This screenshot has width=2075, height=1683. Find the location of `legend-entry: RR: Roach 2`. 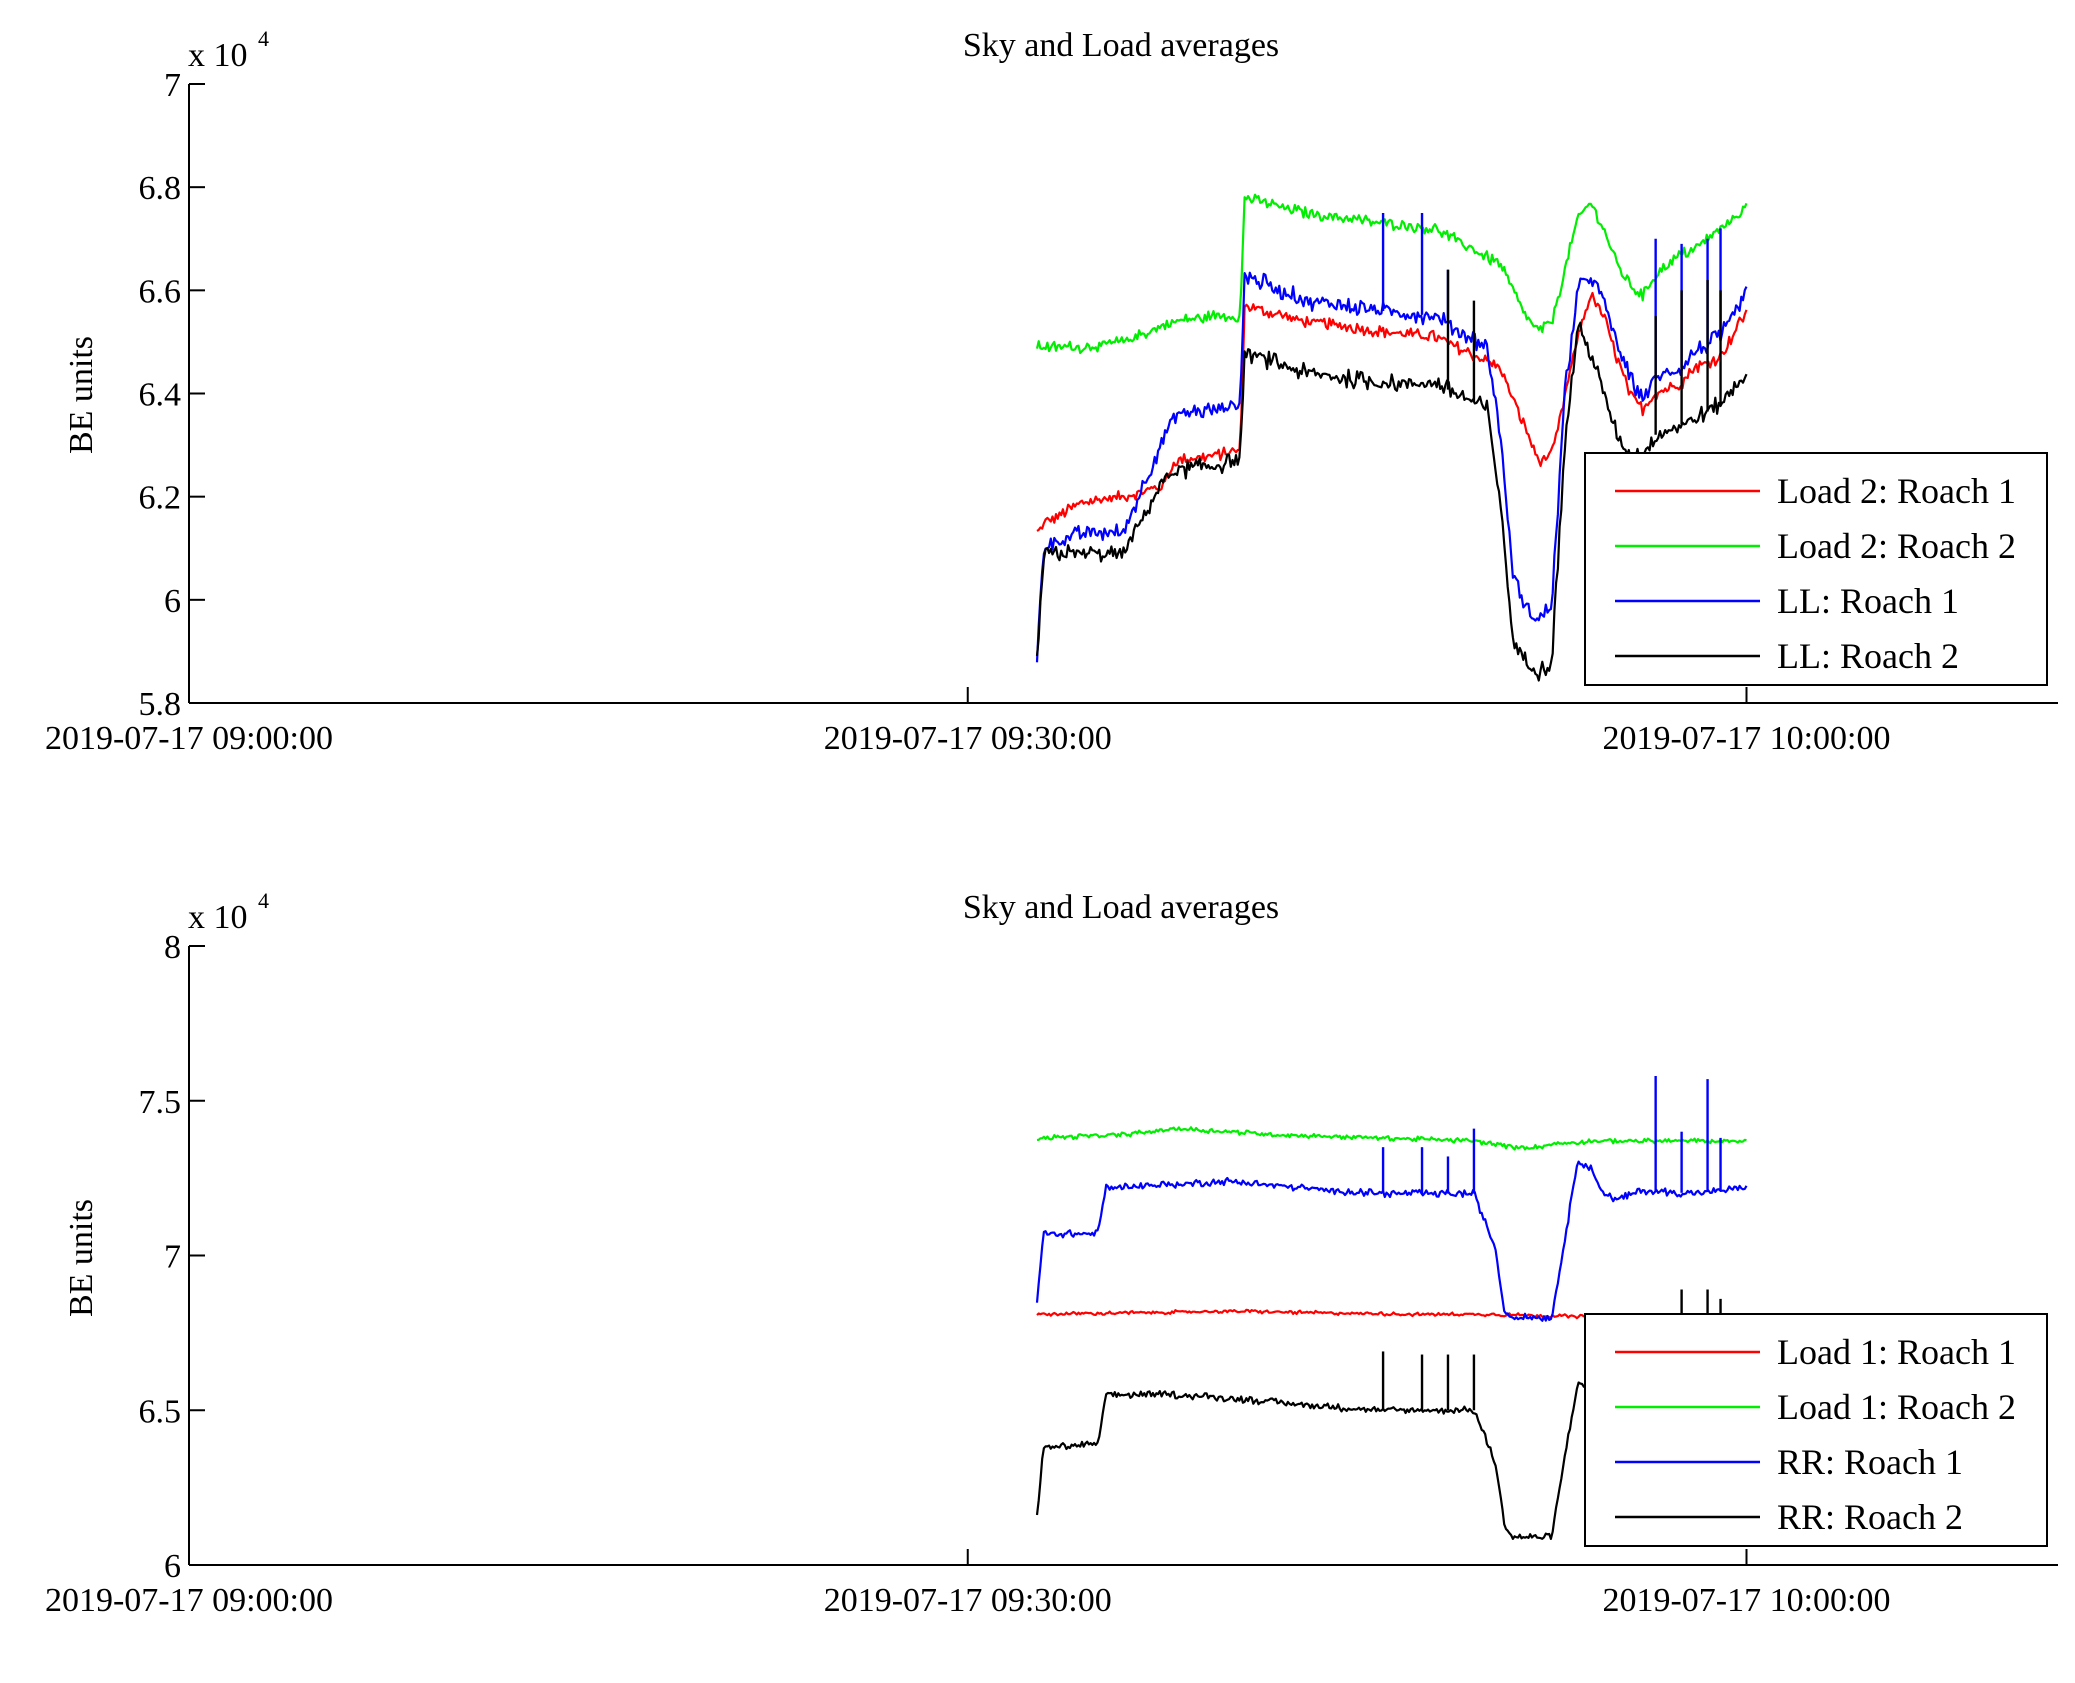

legend-entry: RR: Roach 2 is located at coordinates (1870, 1517).